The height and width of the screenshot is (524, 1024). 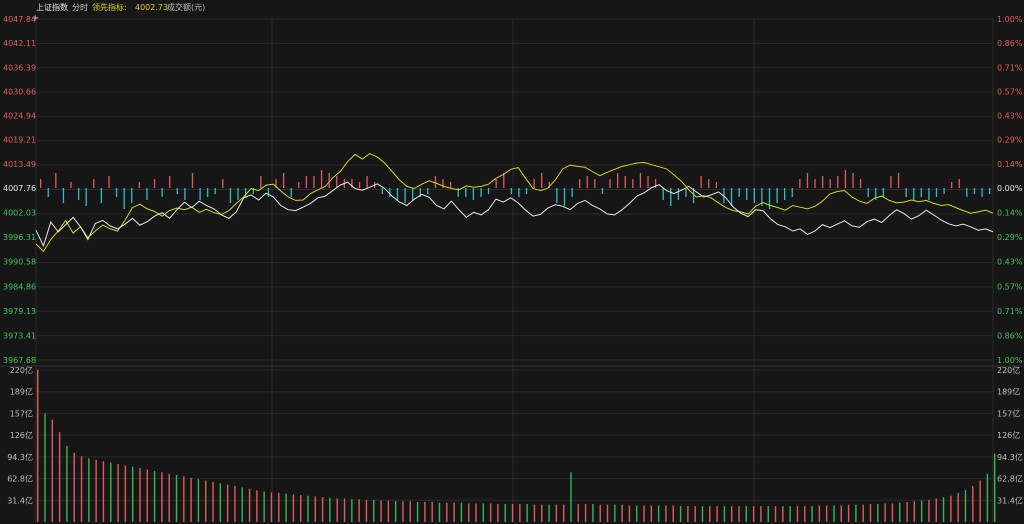 What do you see at coordinates (19, 91) in the screenshot?
I see `price-tick-label: 4030.66` at bounding box center [19, 91].